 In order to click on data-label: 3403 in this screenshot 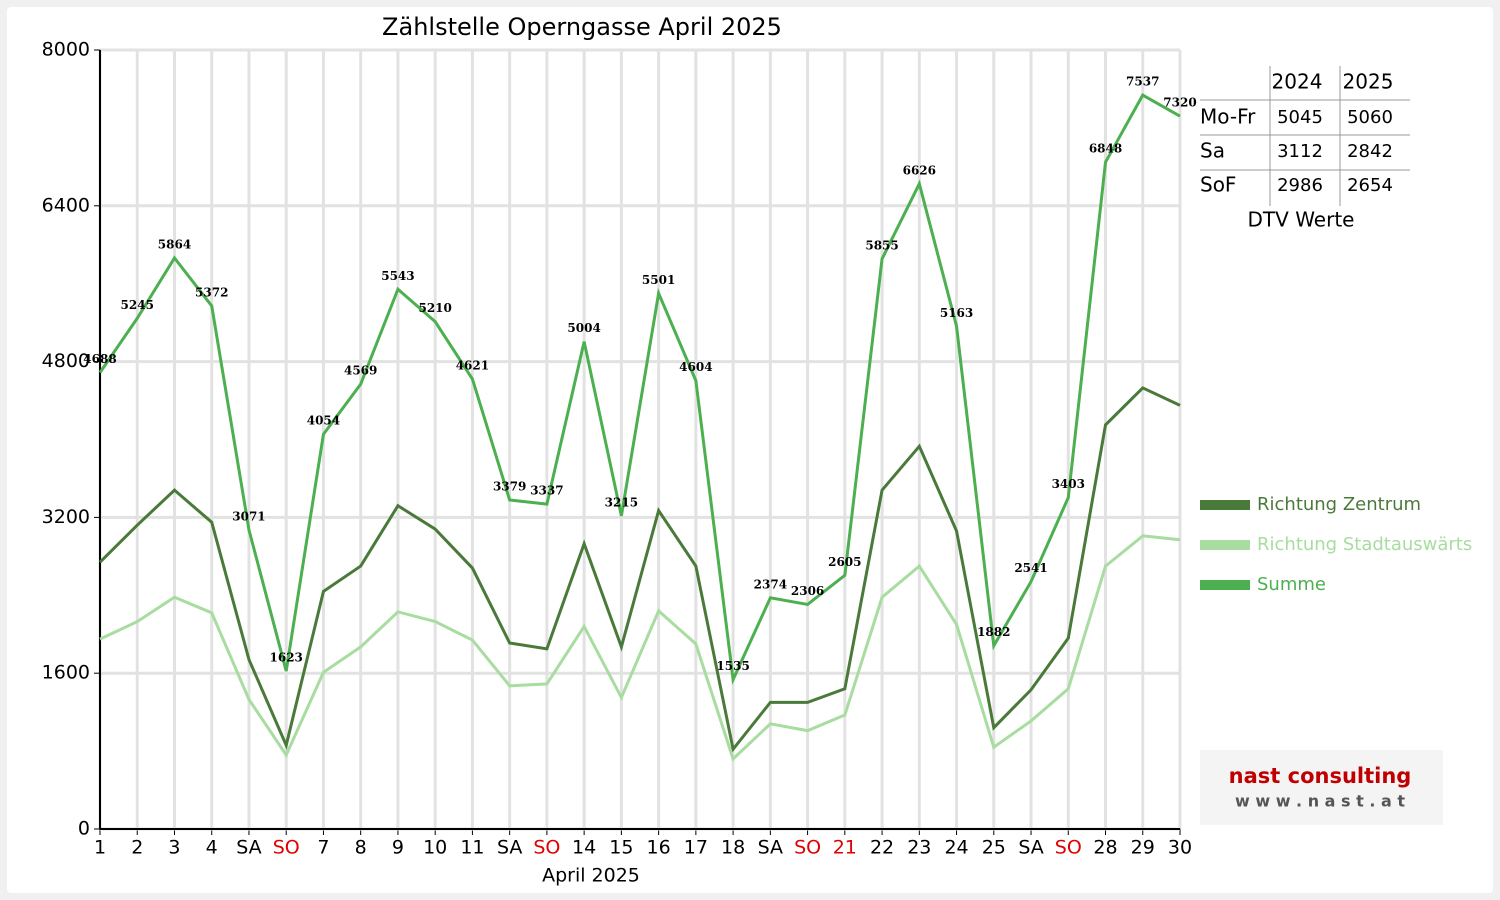, I will do `click(1068, 484)`.